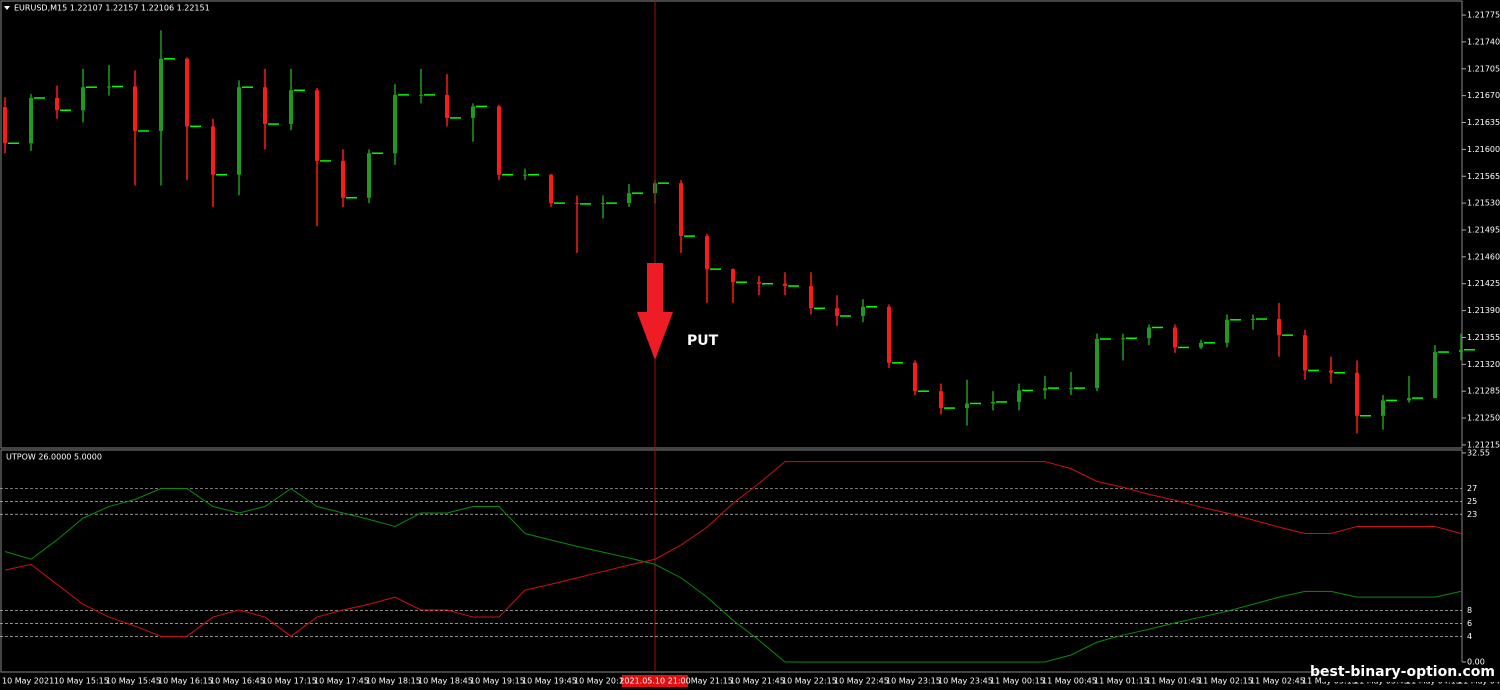  What do you see at coordinates (1411, 672) in the screenshot?
I see `watermark-bg` at bounding box center [1411, 672].